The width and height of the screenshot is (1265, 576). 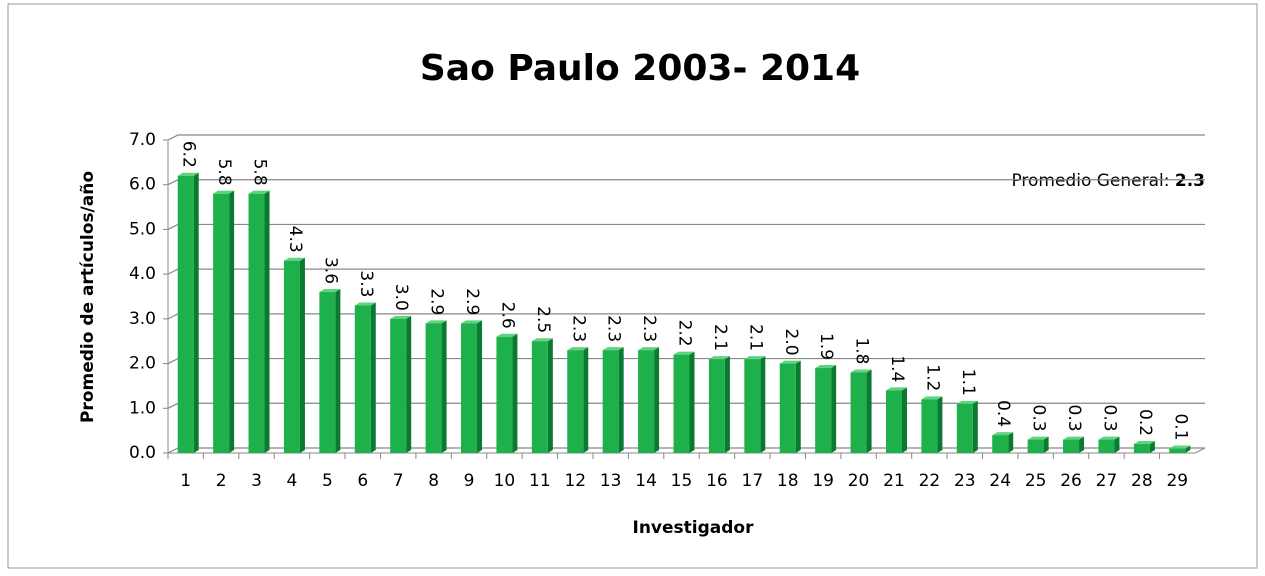 I want to click on x-tick-label: 14, so click(x=646, y=481).